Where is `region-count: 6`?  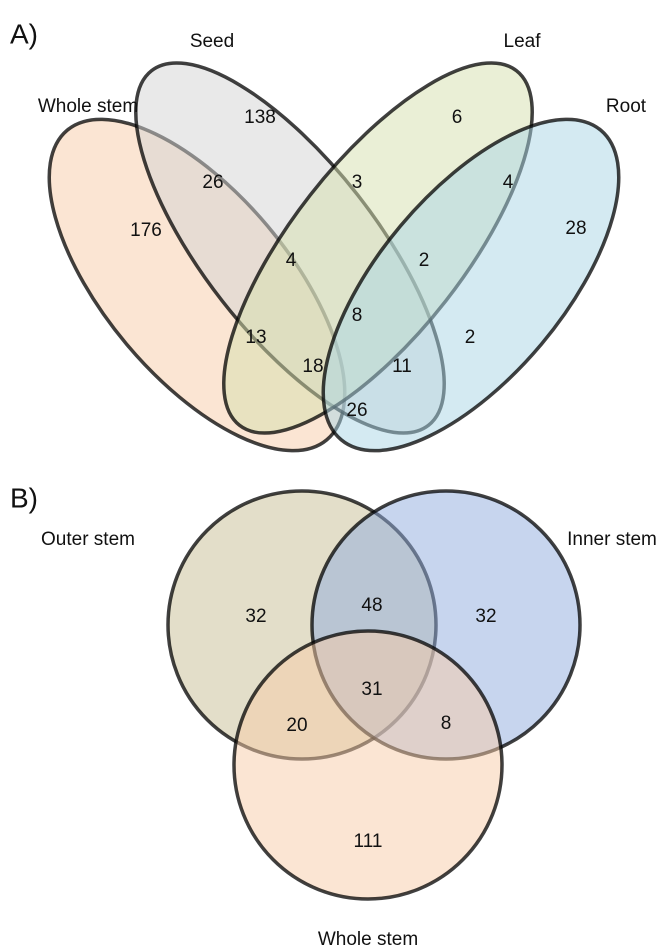
region-count: 6 is located at coordinates (457, 117).